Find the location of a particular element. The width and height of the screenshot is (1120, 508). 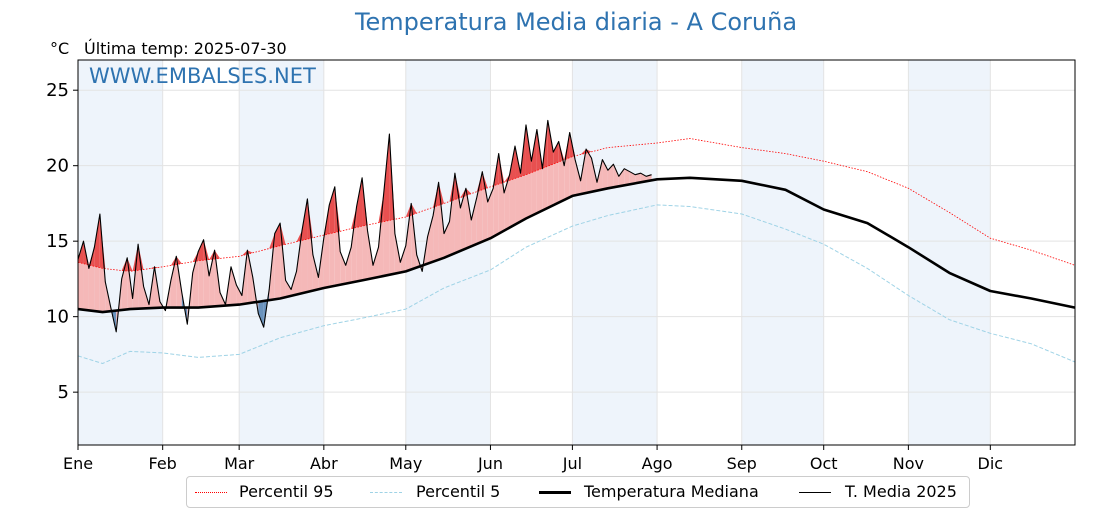

last-temp-label: Última temp: 2025-07-30 is located at coordinates (185, 48).